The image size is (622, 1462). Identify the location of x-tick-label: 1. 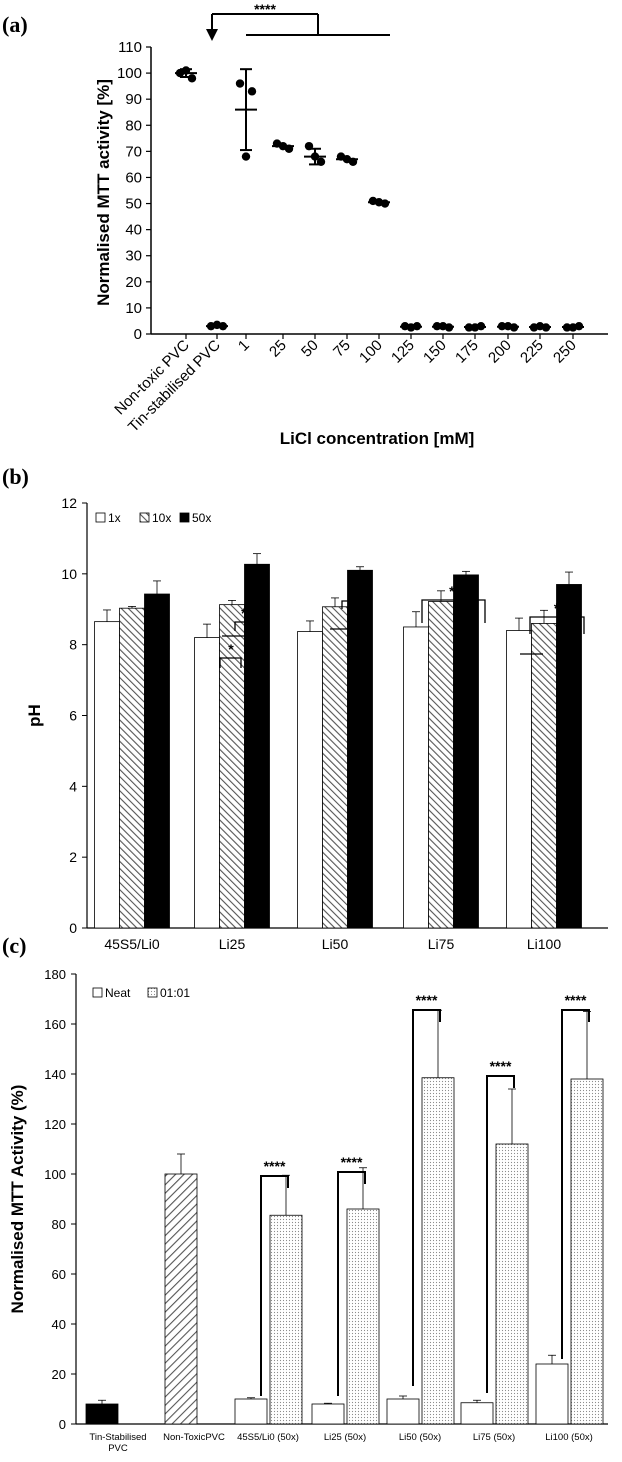
(244, 346).